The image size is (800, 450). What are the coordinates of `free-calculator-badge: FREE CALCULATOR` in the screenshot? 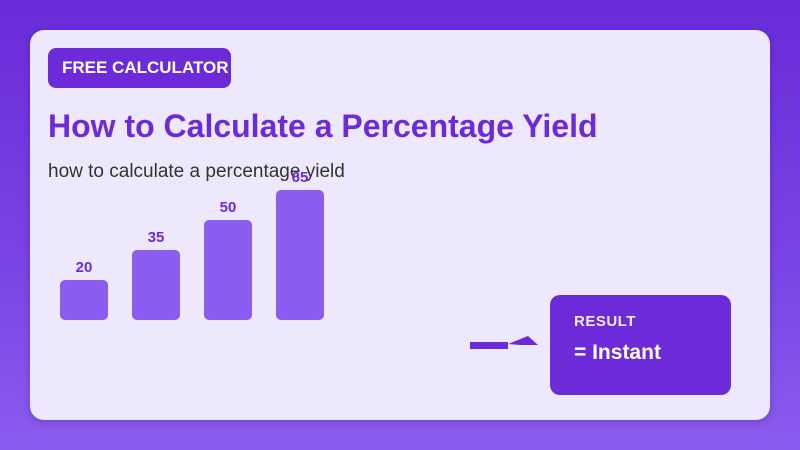 It's located at (139, 68).